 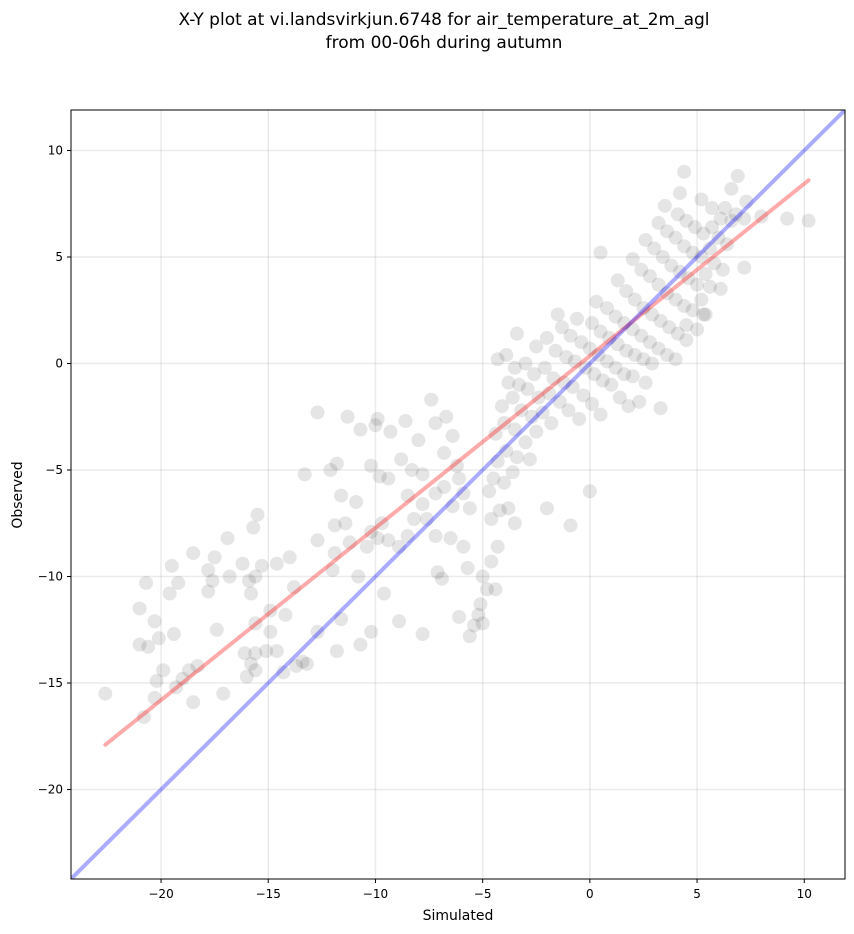 What do you see at coordinates (50, 790) in the screenshot?
I see `y-tick-label: −20` at bounding box center [50, 790].